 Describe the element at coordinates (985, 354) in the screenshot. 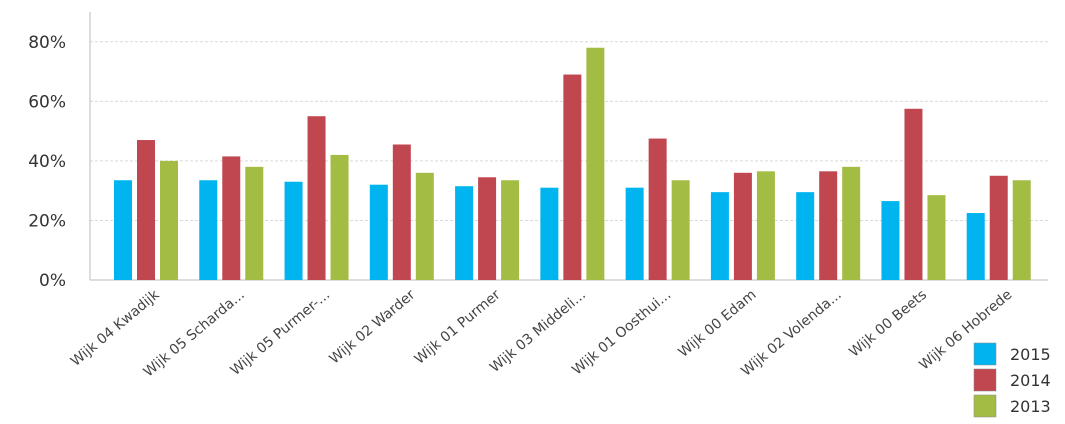

I see `legend-swatch-2015` at that location.